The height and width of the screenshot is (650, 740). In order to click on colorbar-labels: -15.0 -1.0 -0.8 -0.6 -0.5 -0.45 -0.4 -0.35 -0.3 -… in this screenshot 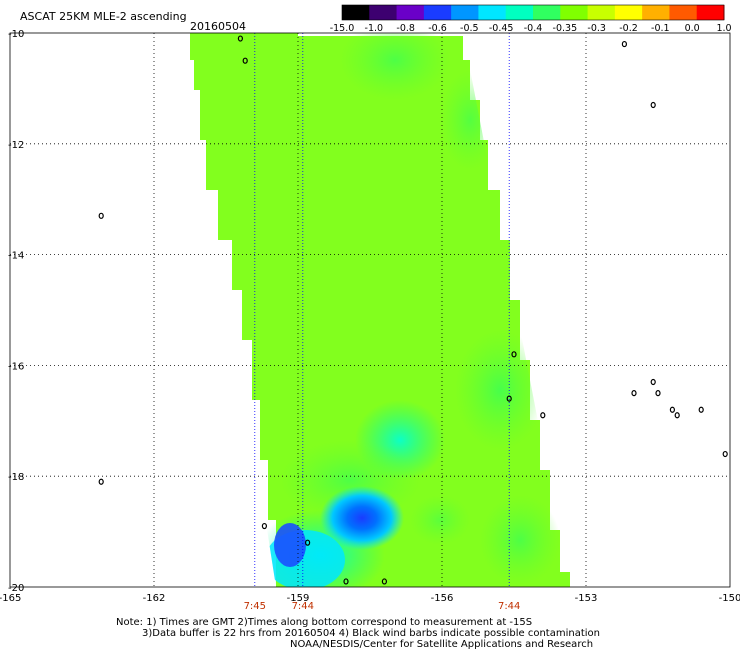, I will do `click(531, 28)`.